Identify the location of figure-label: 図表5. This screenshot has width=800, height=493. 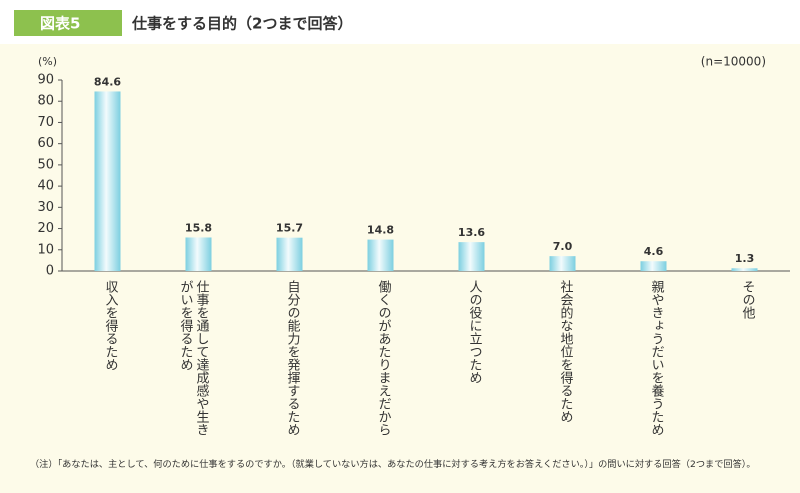
(60, 24).